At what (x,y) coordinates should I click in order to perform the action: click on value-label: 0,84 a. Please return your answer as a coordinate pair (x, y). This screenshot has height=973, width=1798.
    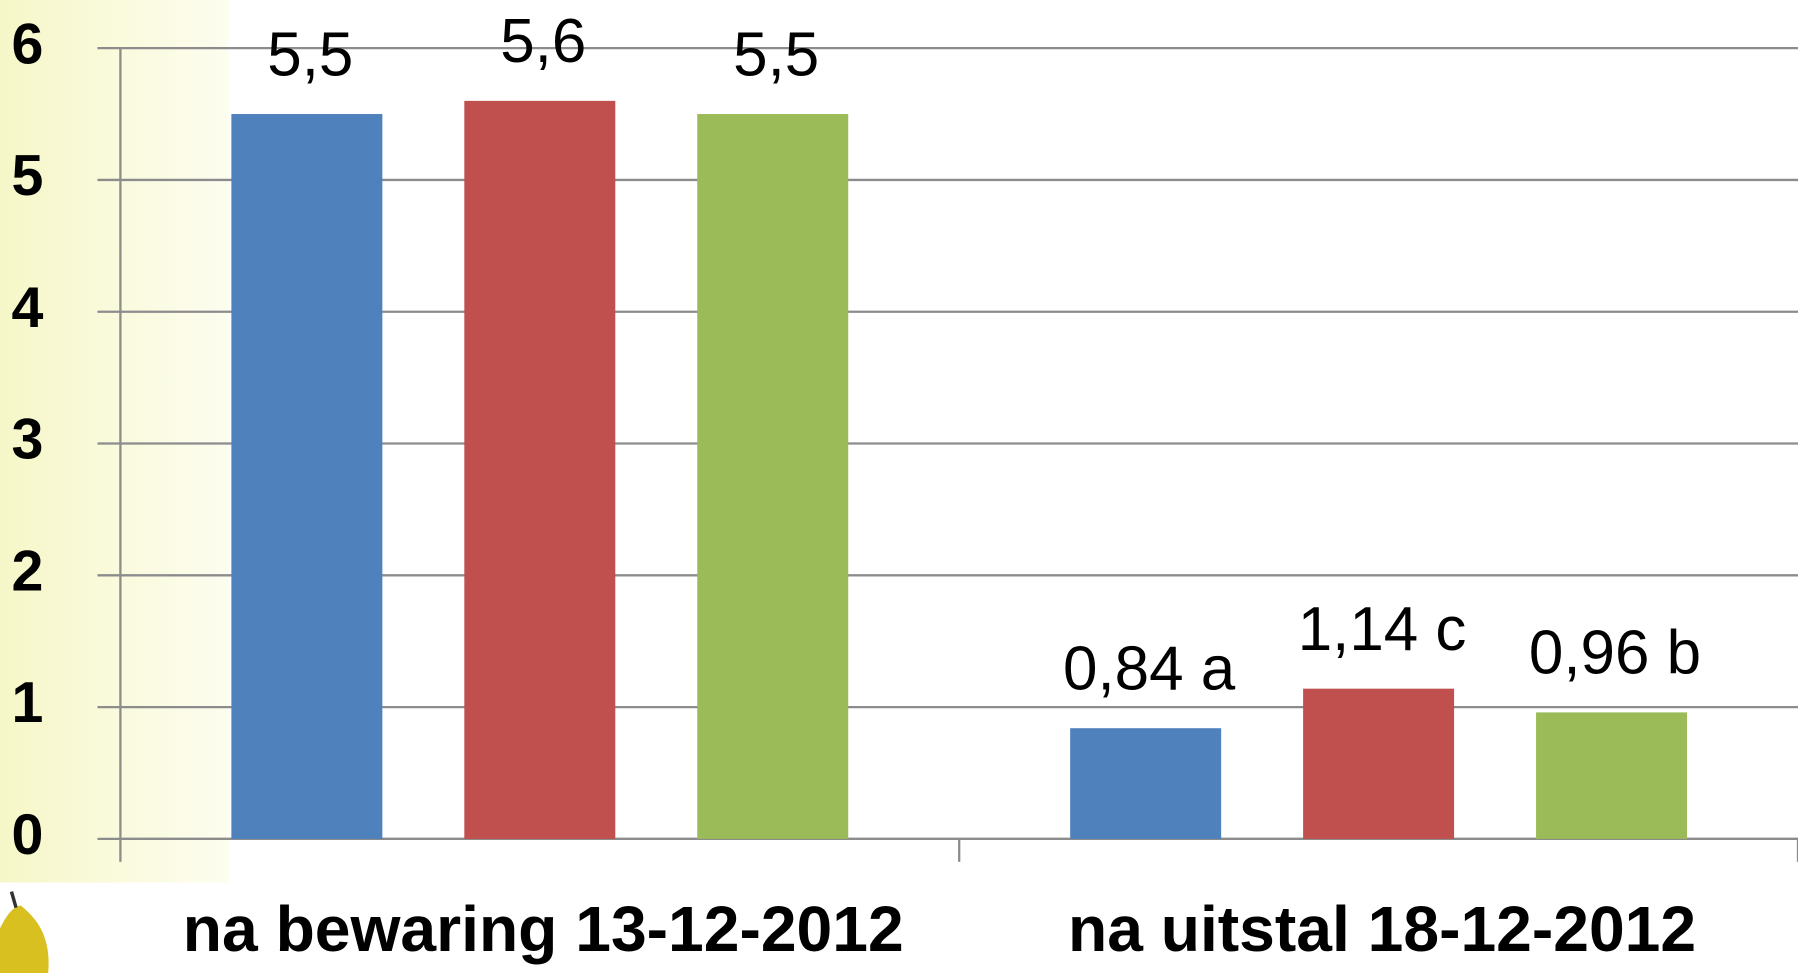
    Looking at the image, I should click on (1149, 669).